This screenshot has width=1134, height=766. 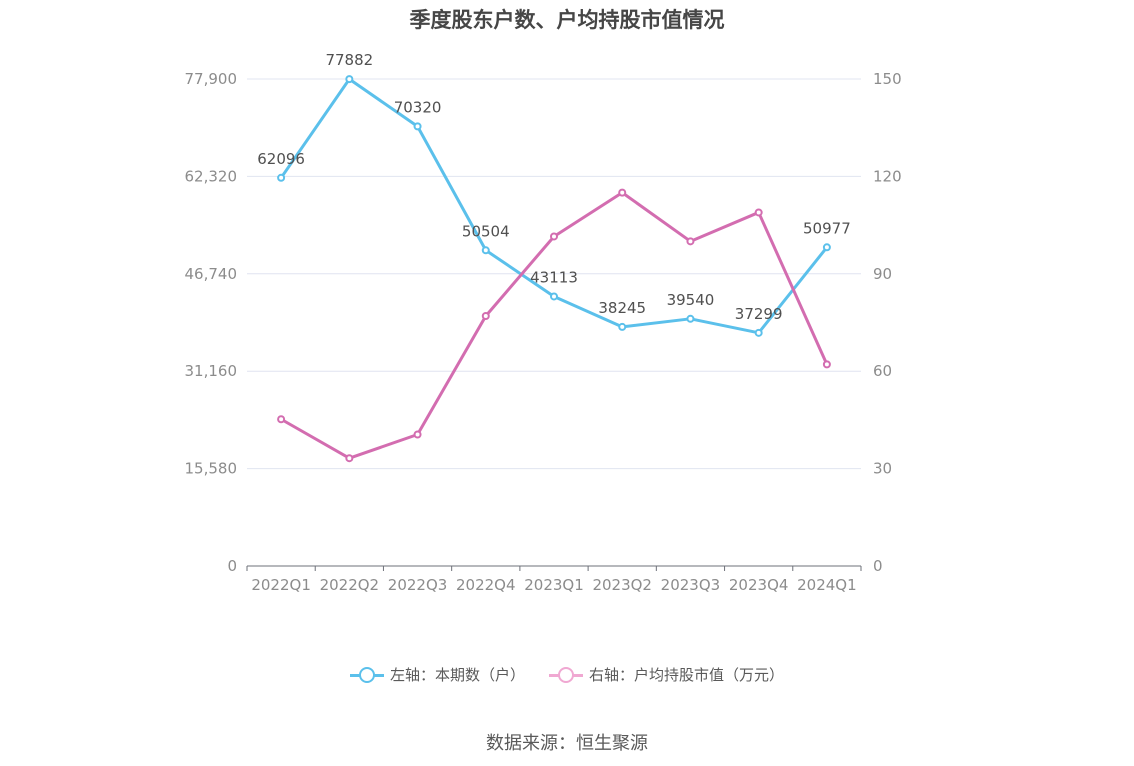 What do you see at coordinates (882, 274) in the screenshot?
I see `y-right-tick-label: 90` at bounding box center [882, 274].